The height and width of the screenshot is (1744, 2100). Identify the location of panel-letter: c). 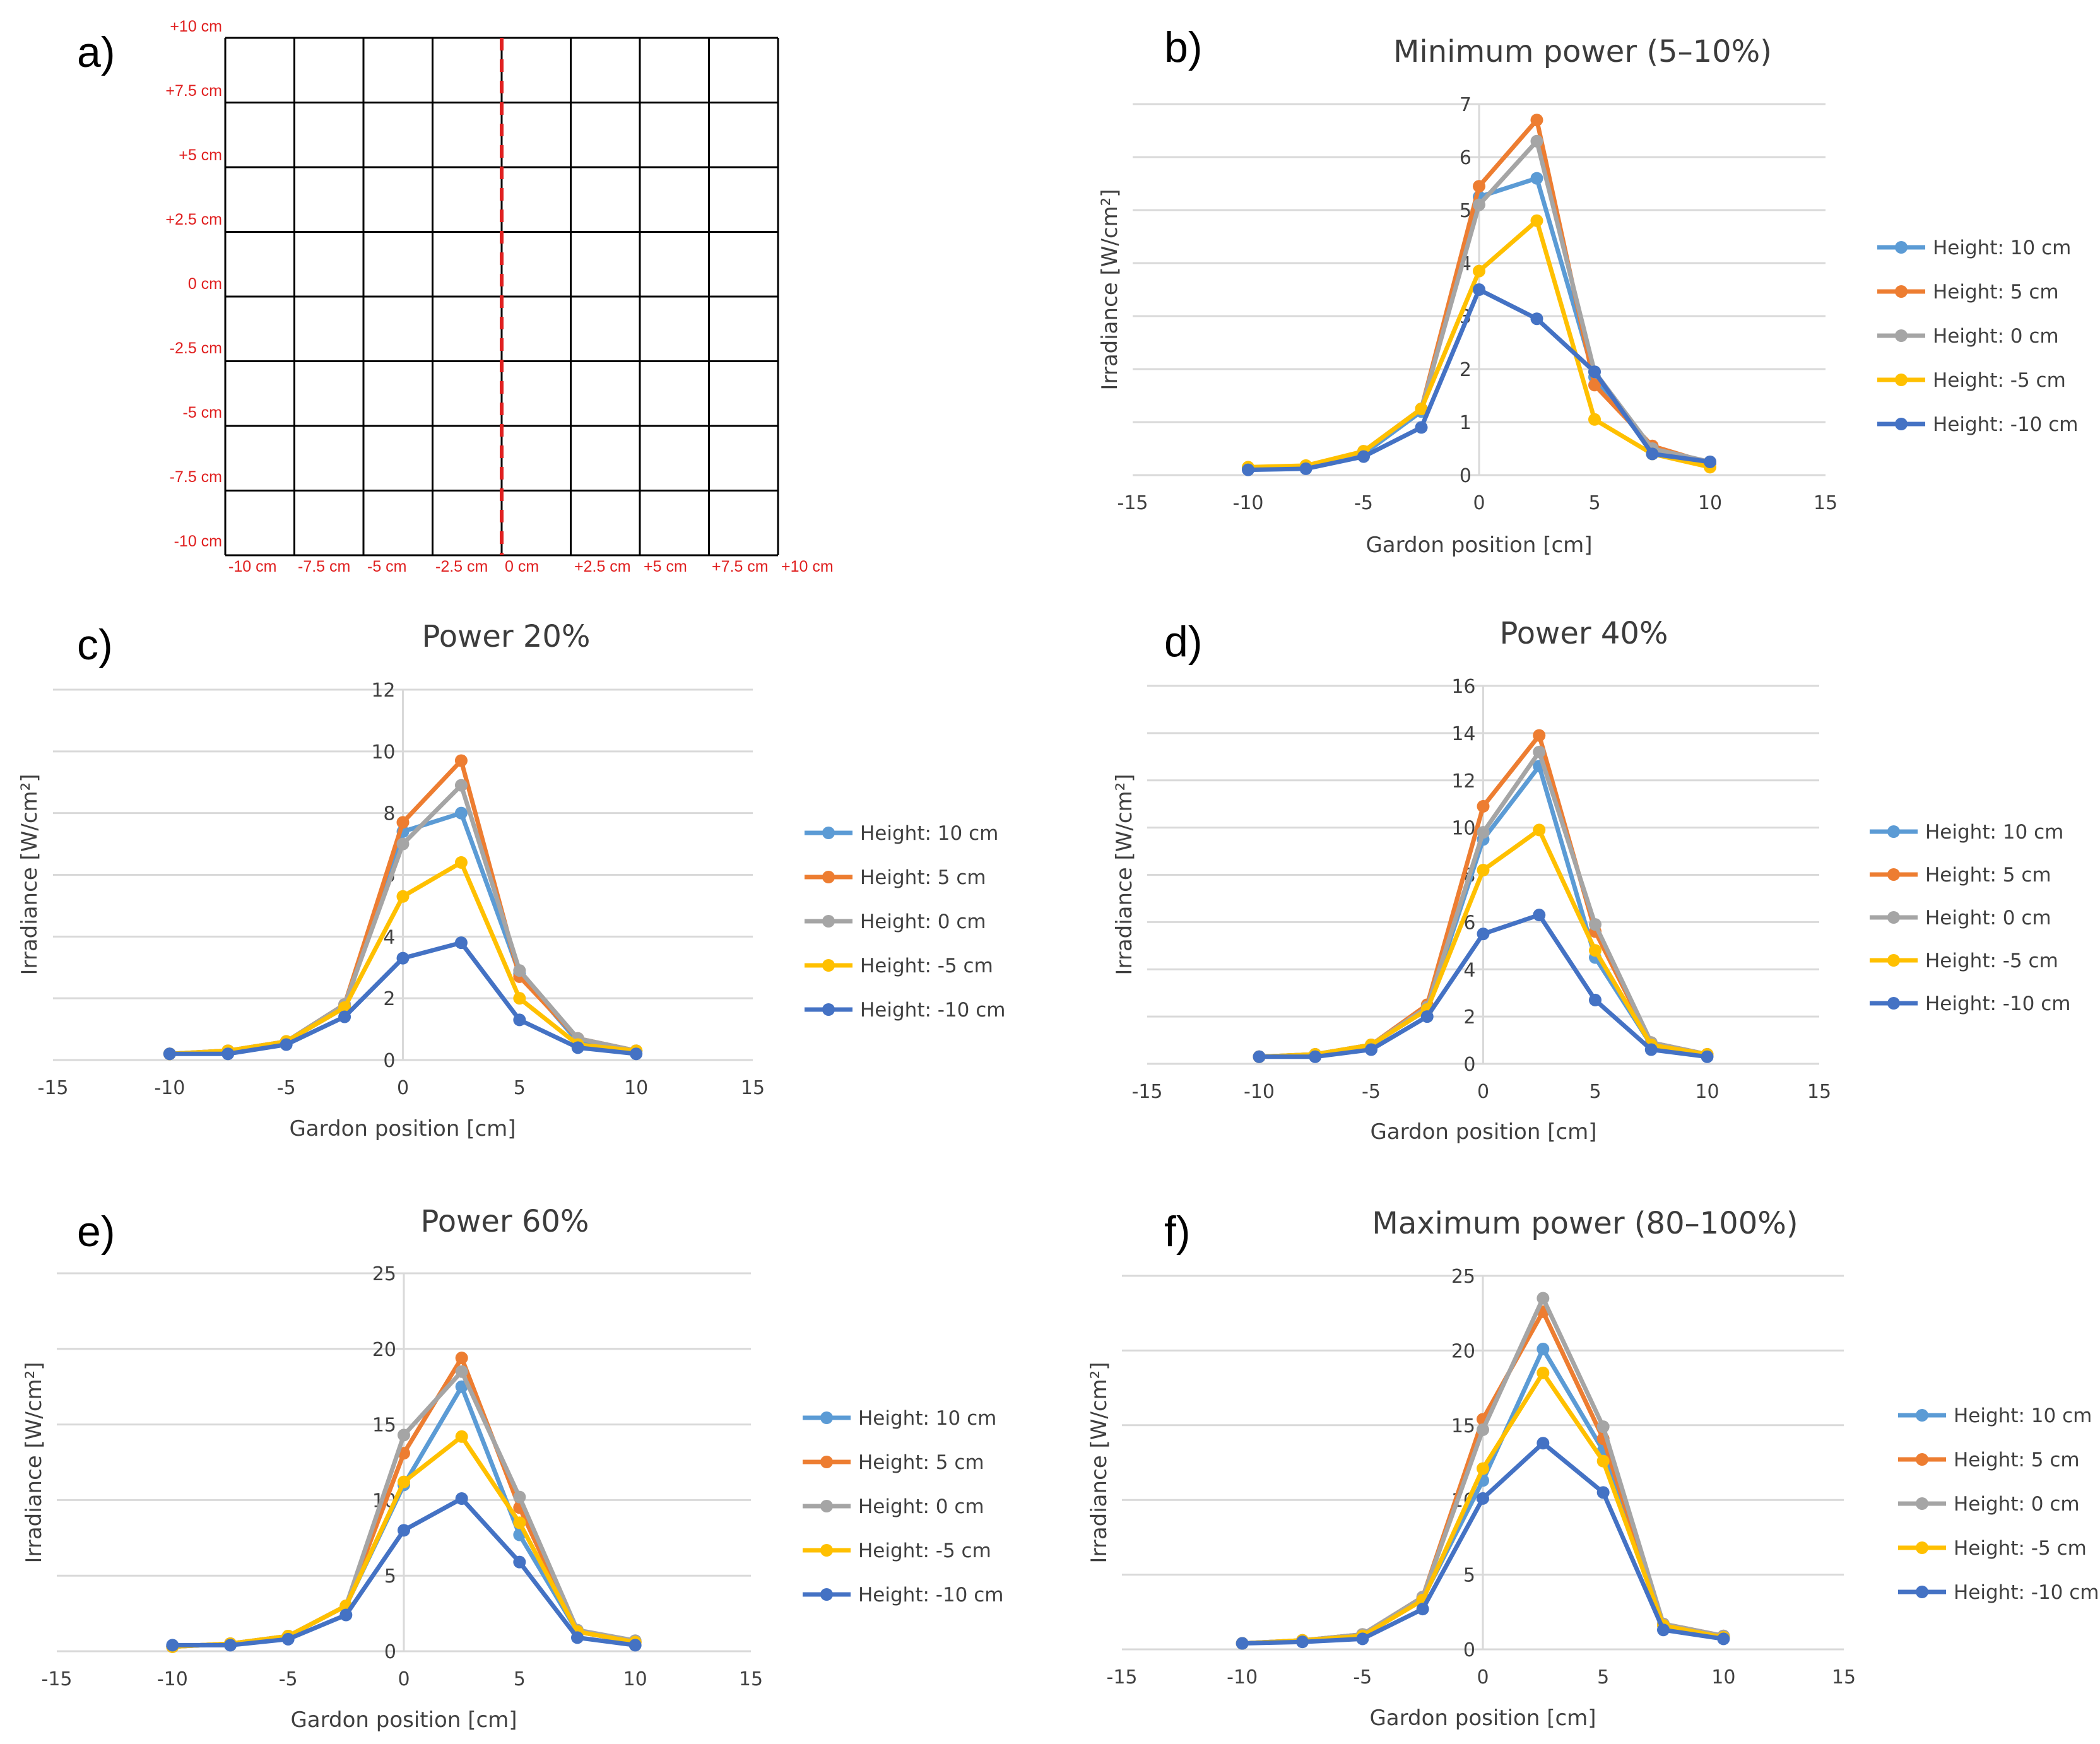
(95, 645).